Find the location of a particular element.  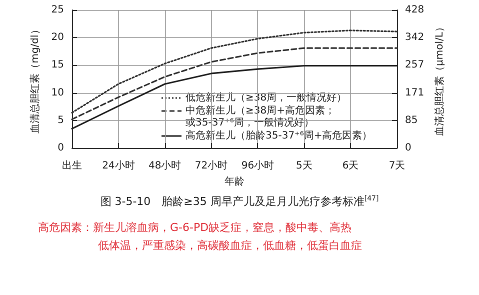

y2-tick-label: 171 is located at coordinates (414, 92).